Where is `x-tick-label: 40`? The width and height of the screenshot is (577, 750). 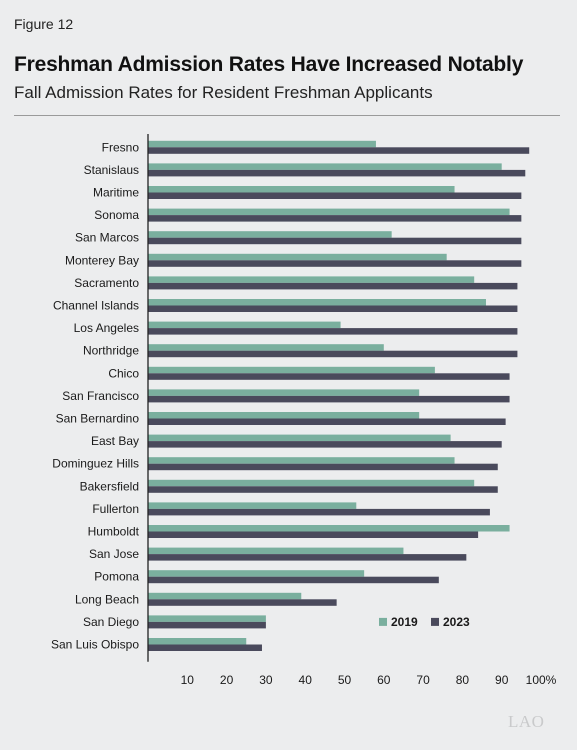
x-tick-label: 40 is located at coordinates (306, 680).